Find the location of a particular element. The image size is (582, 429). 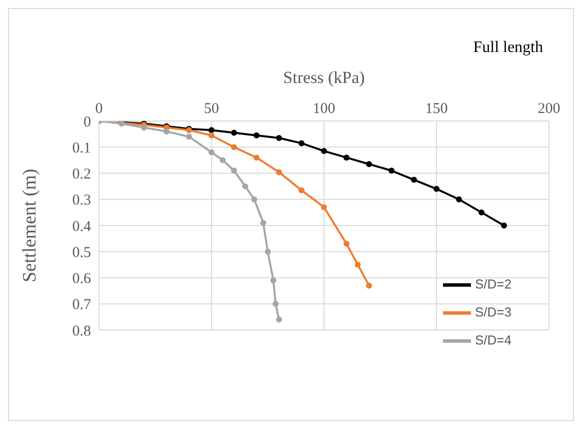

chart-title: Full length is located at coordinates (508, 48).